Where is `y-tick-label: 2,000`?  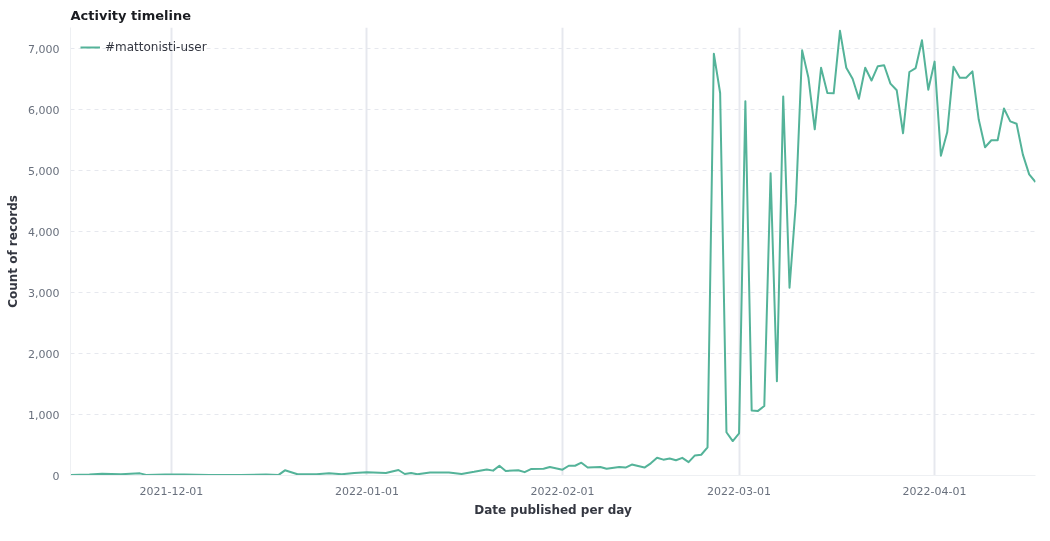 y-tick-label: 2,000 is located at coordinates (44, 354).